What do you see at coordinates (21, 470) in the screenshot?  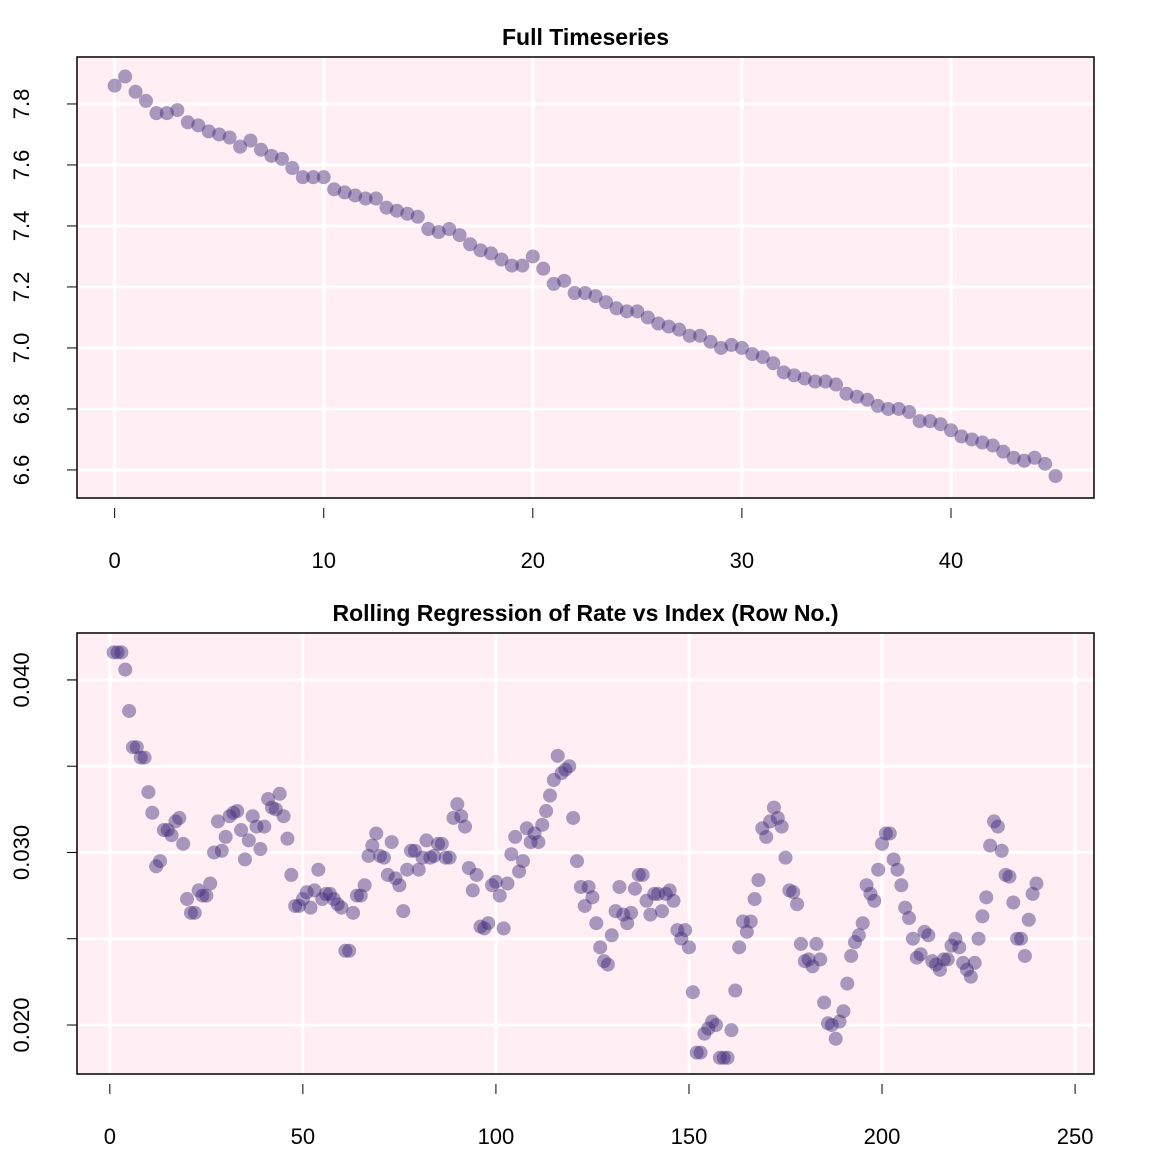 I see `y-tick-label: 6.6` at bounding box center [21, 470].